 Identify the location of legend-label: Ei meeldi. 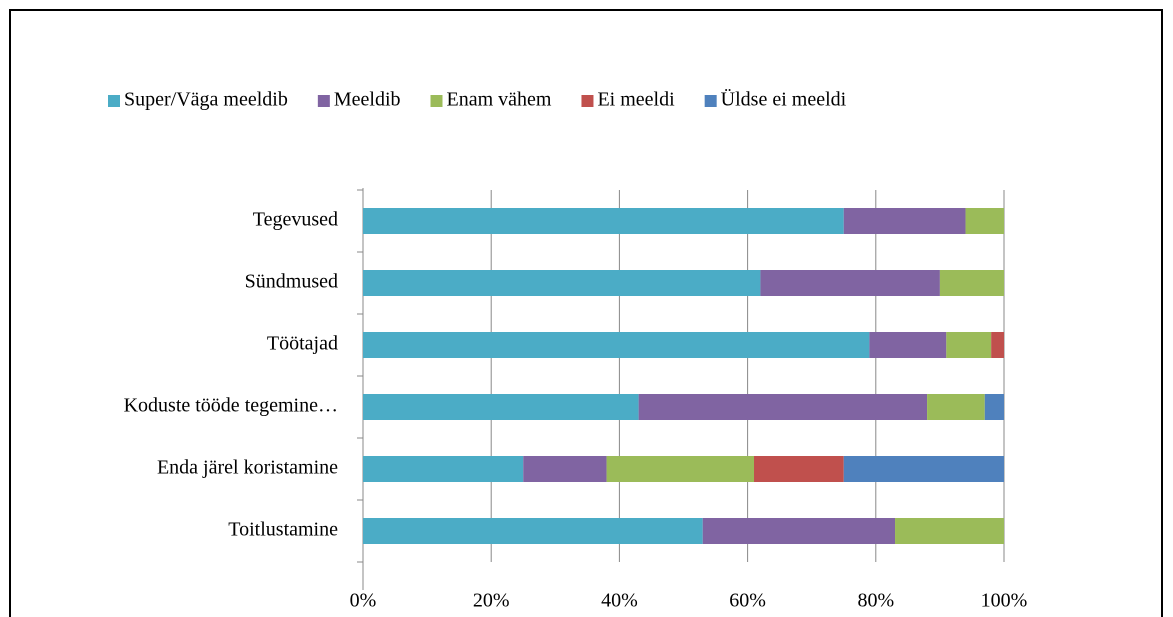
(636, 100).